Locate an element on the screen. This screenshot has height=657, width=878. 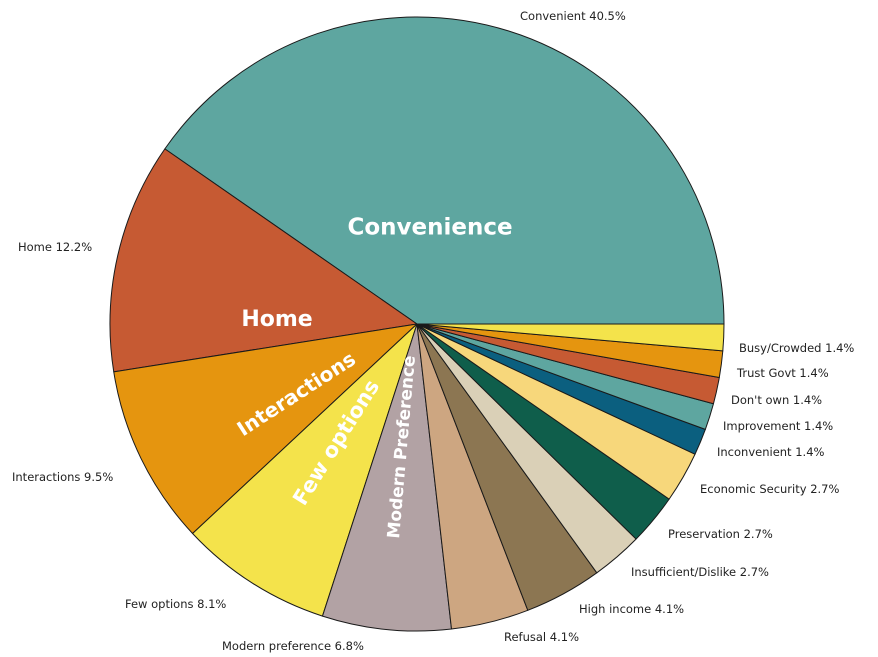
slice-label-few-options: Few options 8.1% is located at coordinates (175, 604).